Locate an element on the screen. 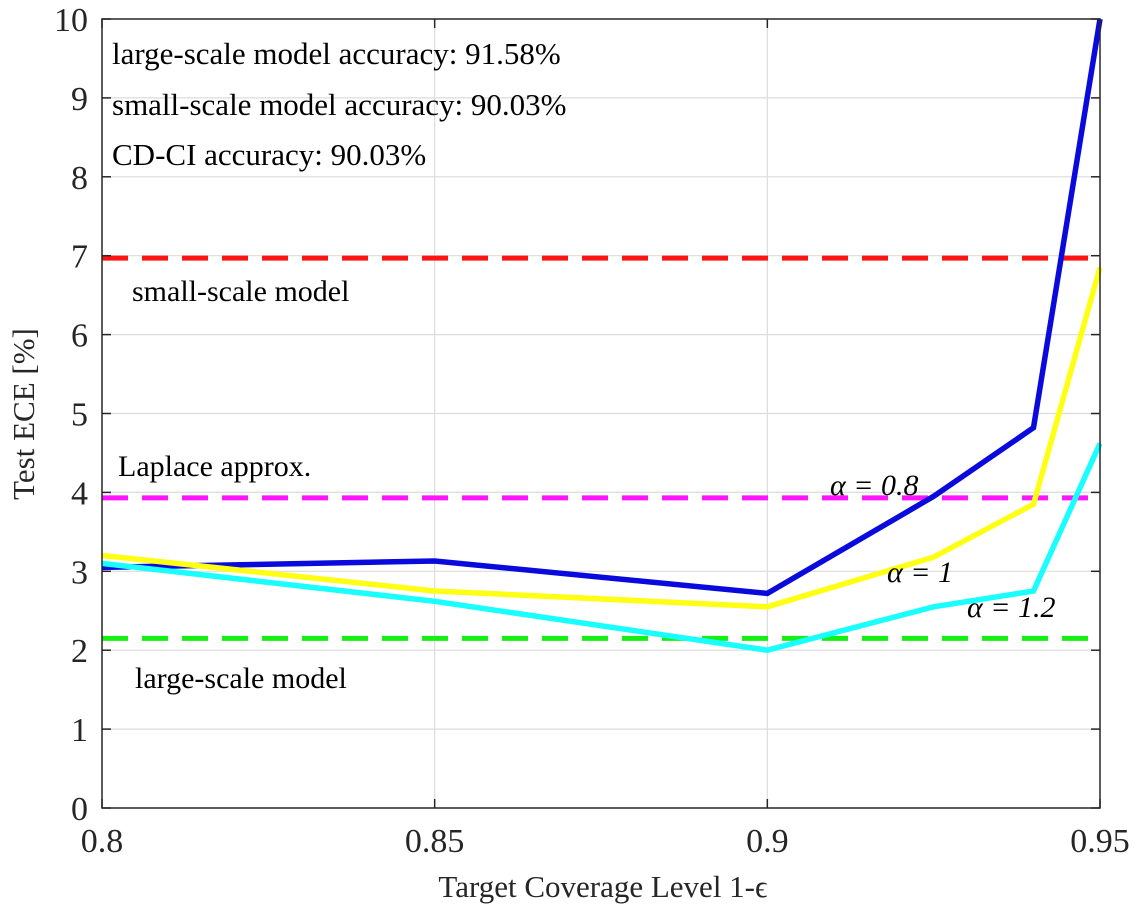 The height and width of the screenshot is (913, 1136). y-tick-label: 9 is located at coordinates (79, 99).